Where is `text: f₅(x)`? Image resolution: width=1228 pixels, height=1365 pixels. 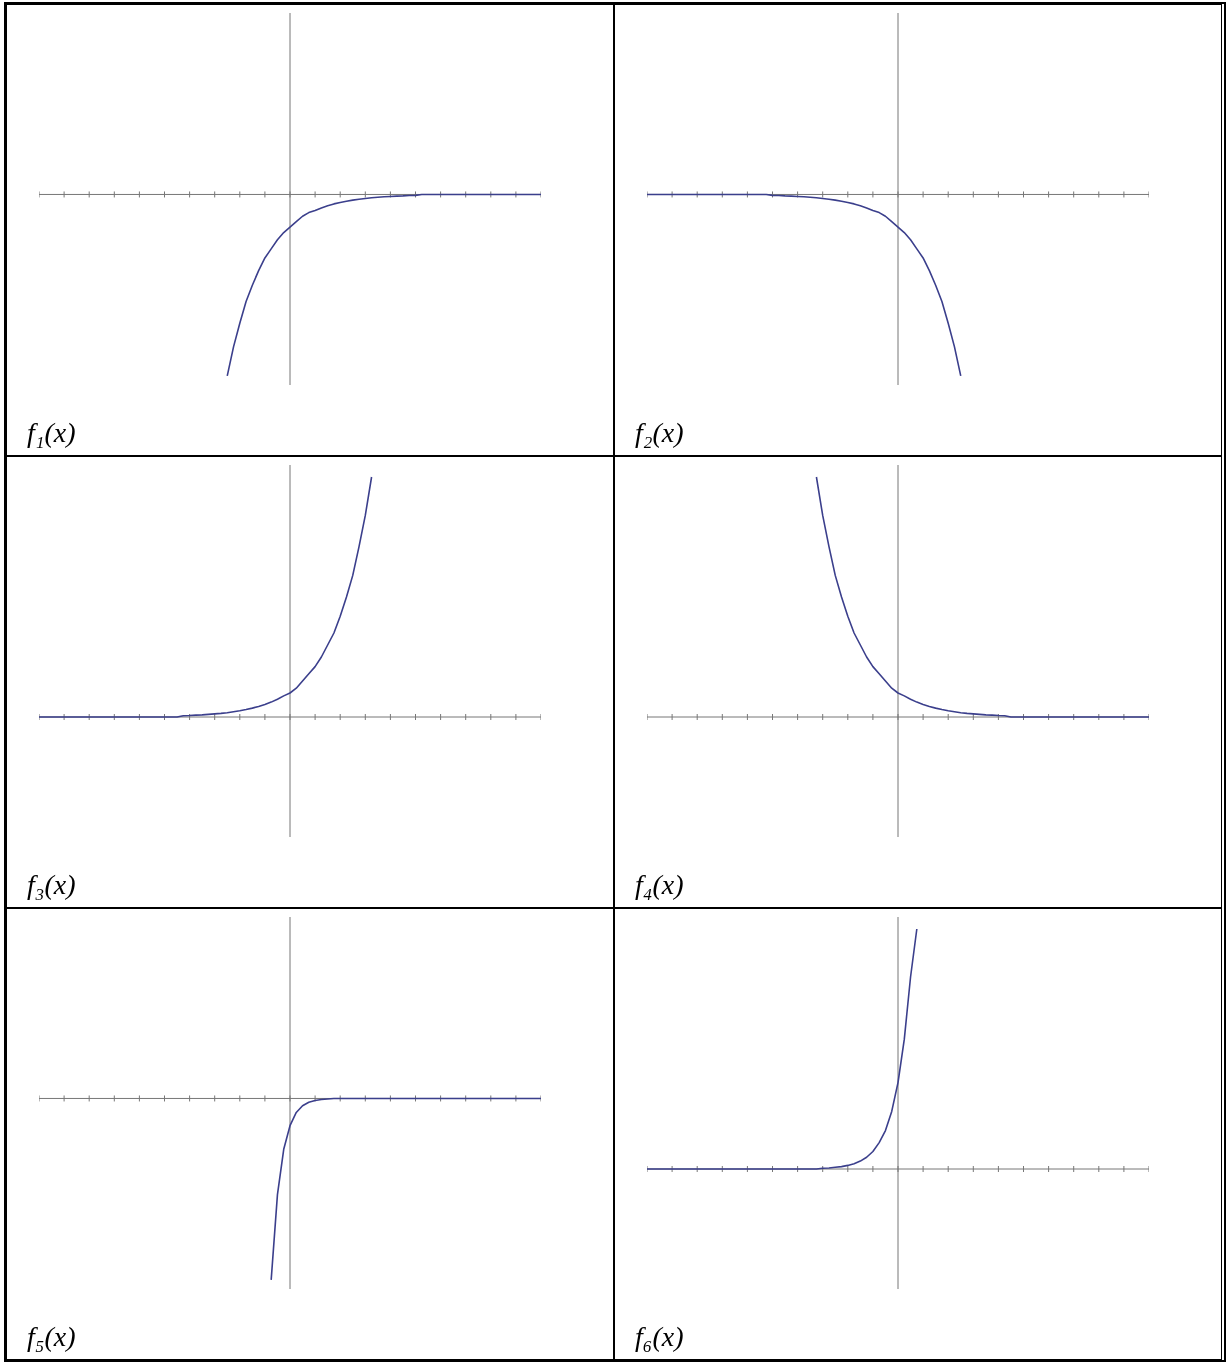 text: f₅(x) is located at coordinates (51, 1337).